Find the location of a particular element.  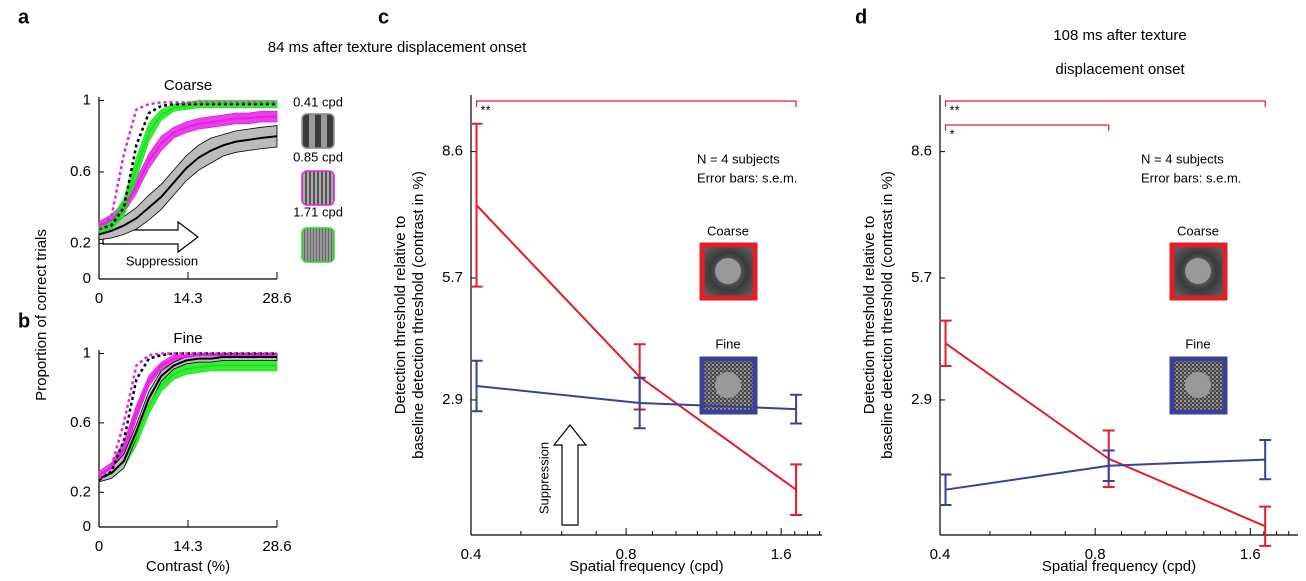

panel-title: 108 ms after texture is located at coordinates (1119, 35).